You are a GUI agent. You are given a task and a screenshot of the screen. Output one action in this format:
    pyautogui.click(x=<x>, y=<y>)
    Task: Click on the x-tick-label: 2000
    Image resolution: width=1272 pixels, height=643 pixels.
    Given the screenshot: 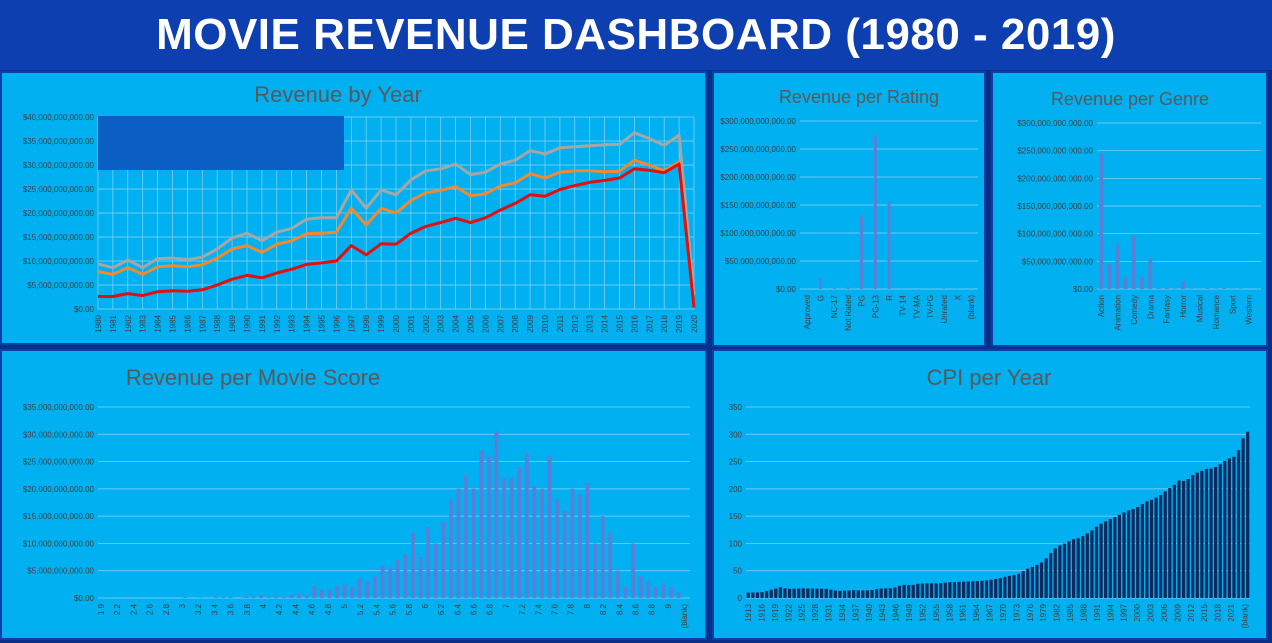 What is the action you would take?
    pyautogui.click(x=396, y=323)
    